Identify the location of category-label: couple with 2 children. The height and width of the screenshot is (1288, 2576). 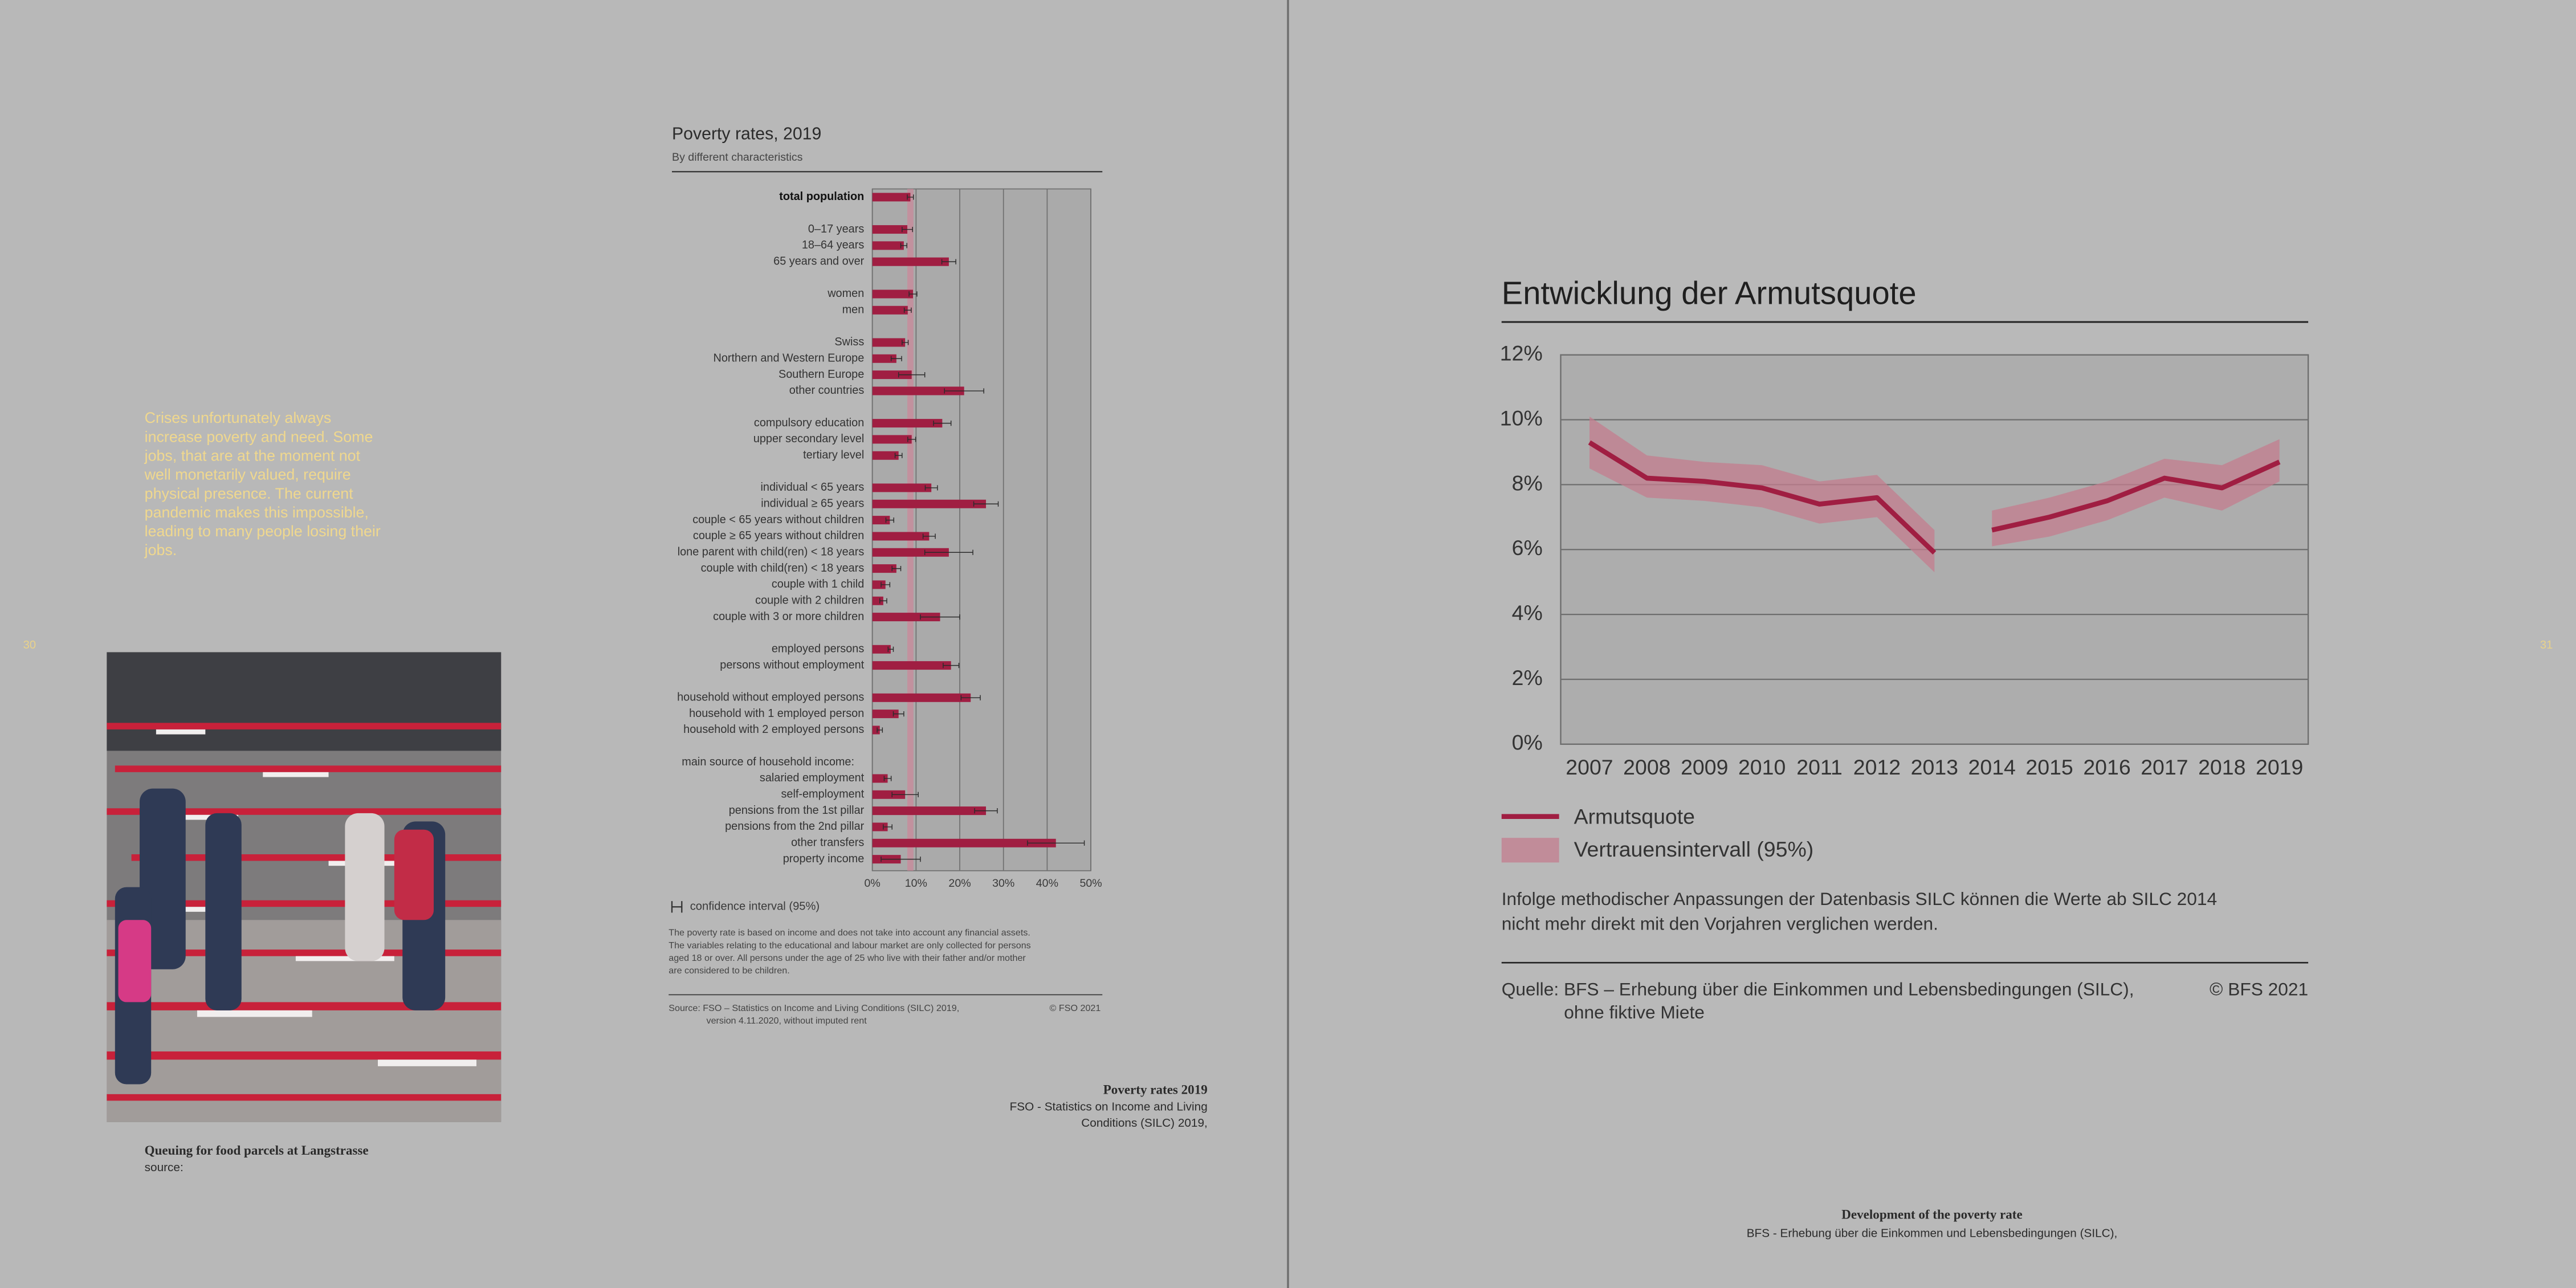
(809, 600).